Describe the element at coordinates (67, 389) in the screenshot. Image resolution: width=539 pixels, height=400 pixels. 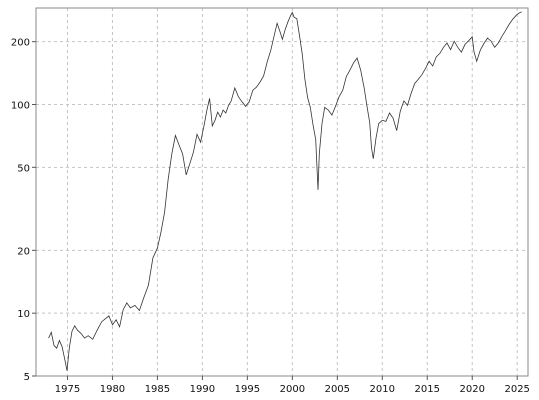
I see `x-tick-label: 1975` at that location.